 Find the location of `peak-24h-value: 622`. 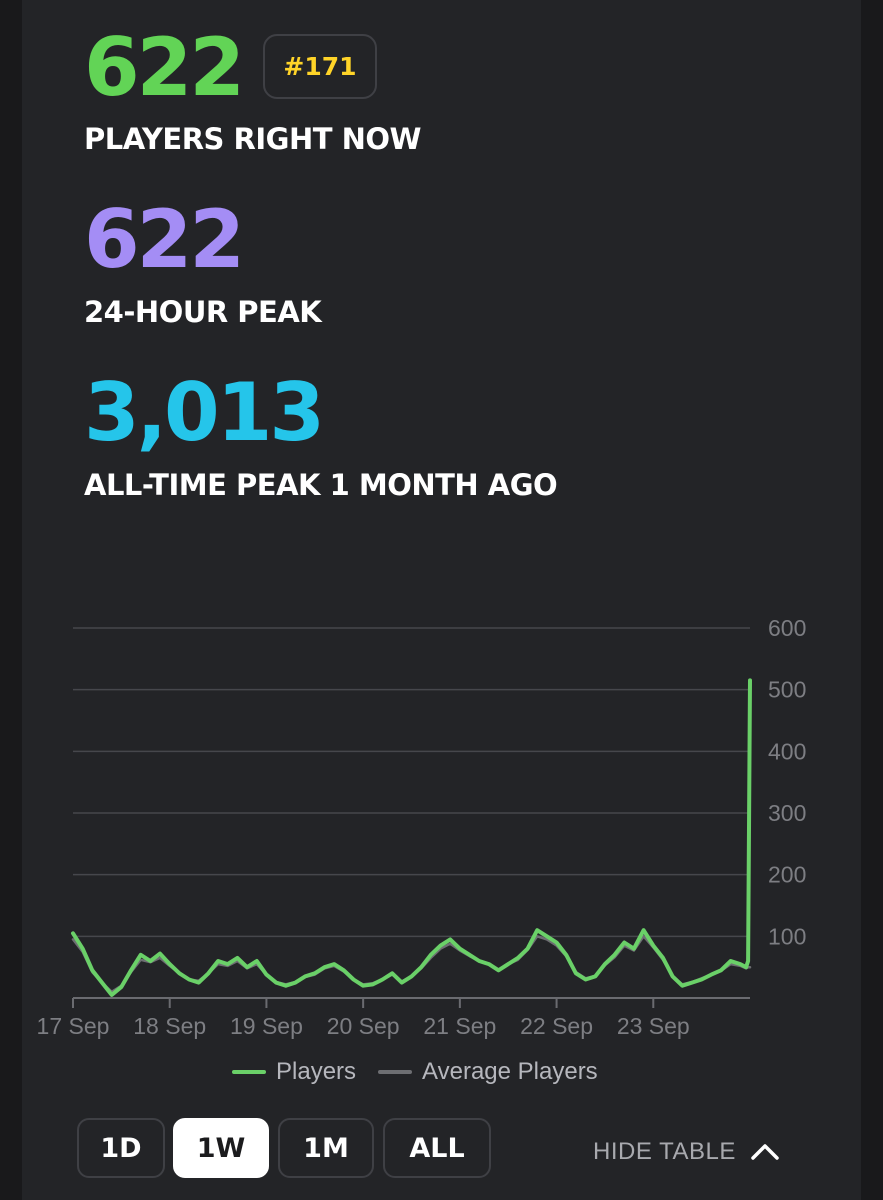

peak-24h-value: 622 is located at coordinates (164, 239).